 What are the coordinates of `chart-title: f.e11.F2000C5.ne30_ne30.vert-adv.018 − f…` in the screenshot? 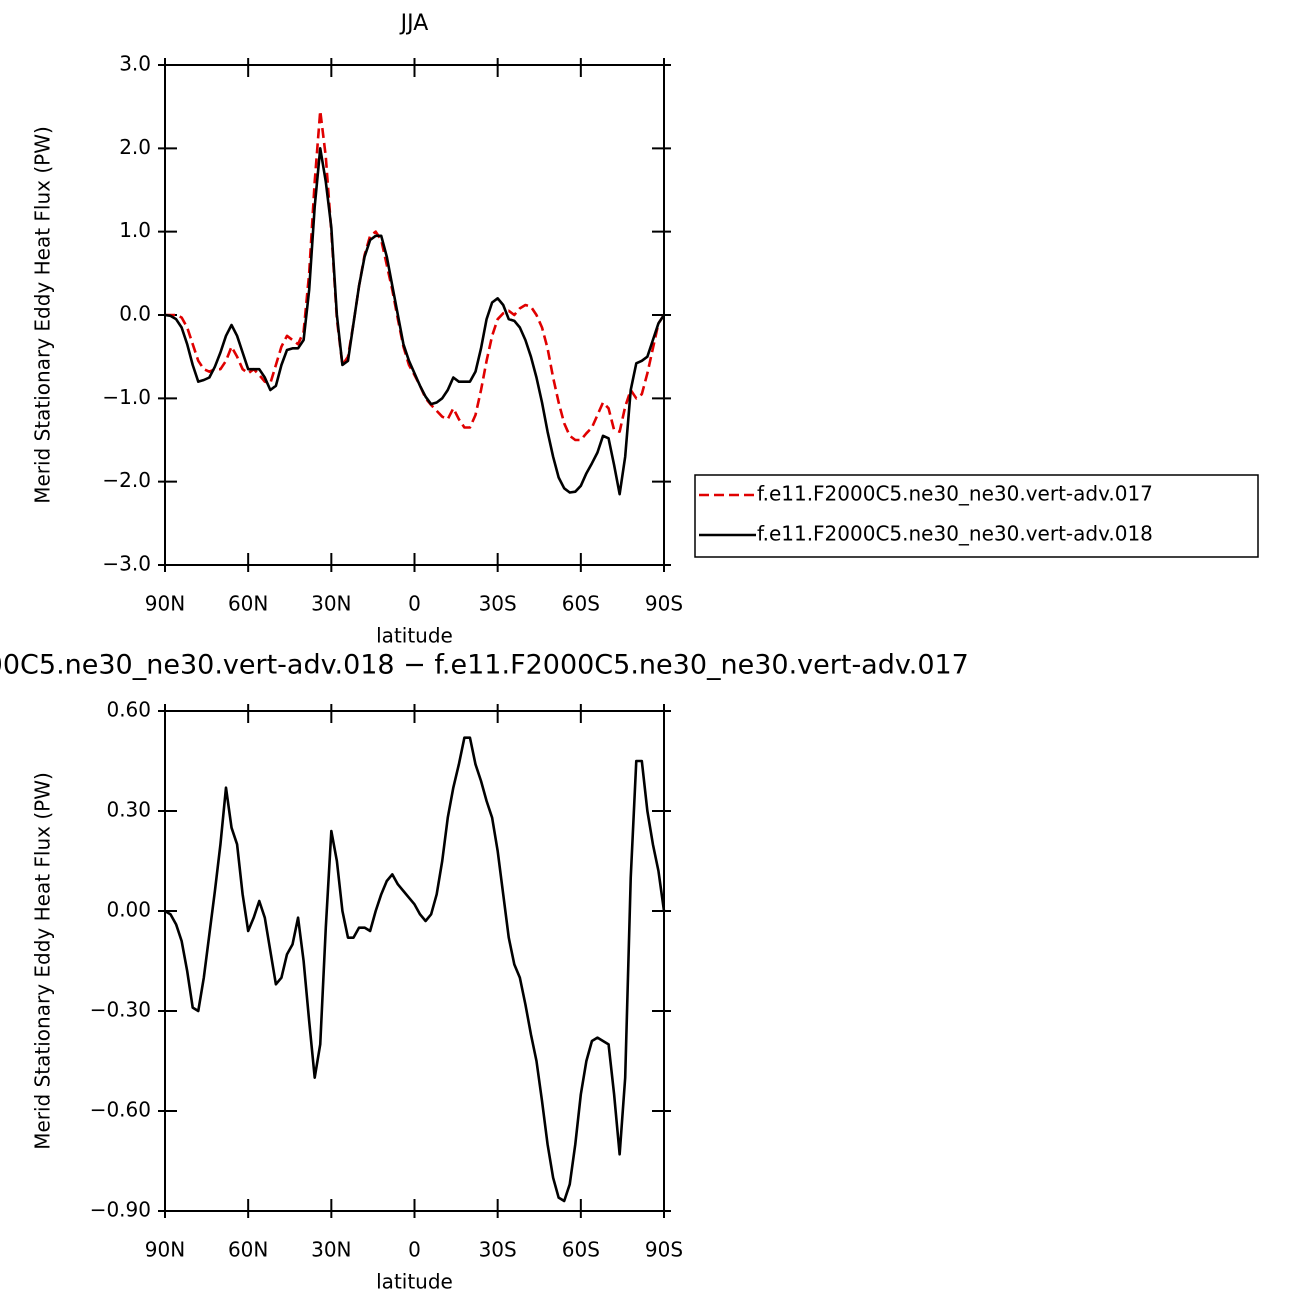 It's located at (484, 665).